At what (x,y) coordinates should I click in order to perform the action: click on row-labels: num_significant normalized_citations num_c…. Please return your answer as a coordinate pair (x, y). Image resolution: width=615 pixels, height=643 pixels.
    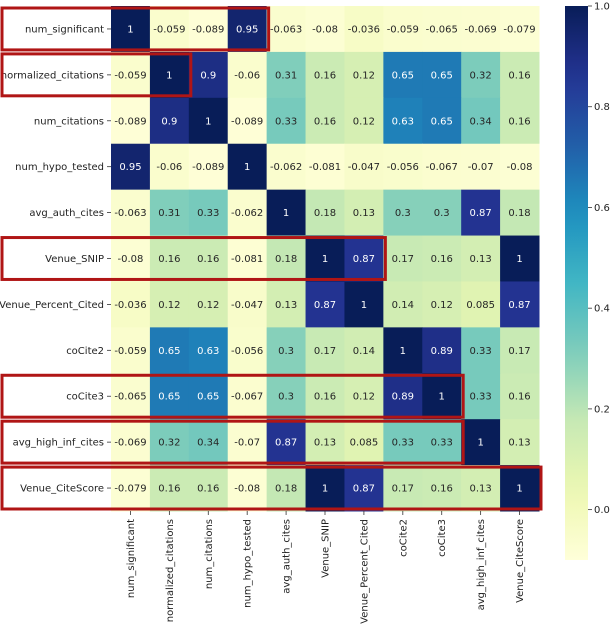
    Looking at the image, I should click on (55, 259).